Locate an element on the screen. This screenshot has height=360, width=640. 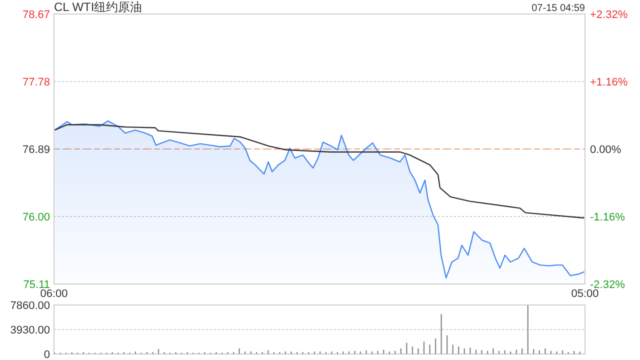
y-tick-label: 76.89 is located at coordinates (36, 150).